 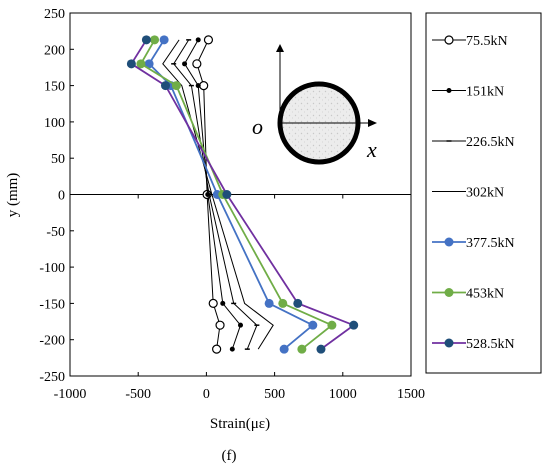 I want to click on y-tick-label: 50, so click(x=58, y=159).